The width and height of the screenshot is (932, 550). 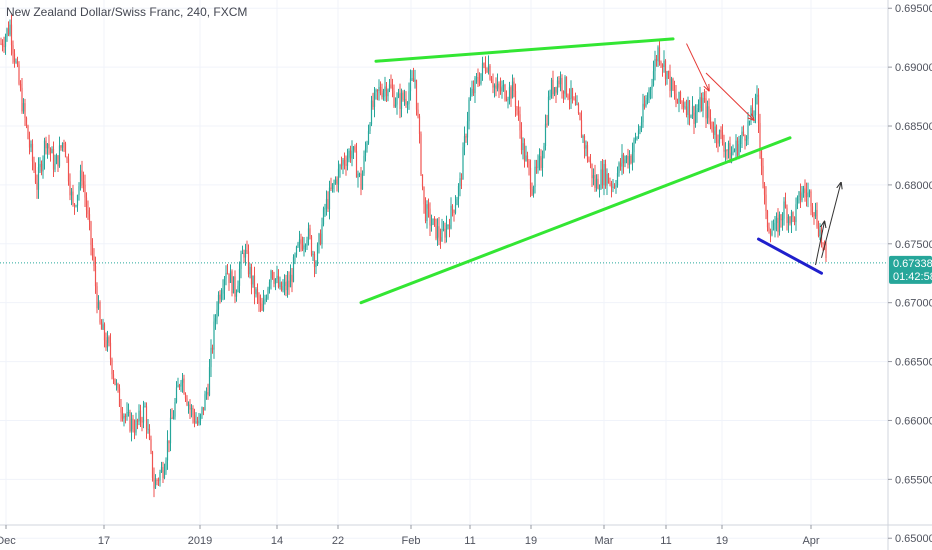 What do you see at coordinates (466, 535) in the screenshot?
I see `time-axis: Dec 17 2019 14 22 Feb 11 19 Mar 11 19 Apr` at bounding box center [466, 535].